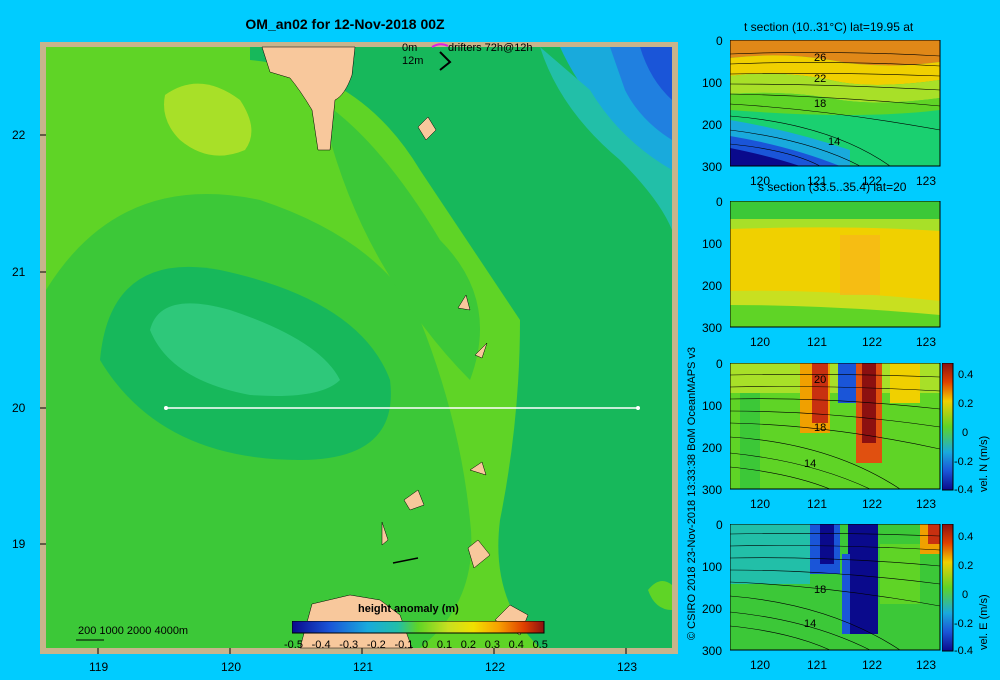  Describe the element at coordinates (413, 61) in the screenshot. I see `legend-12m: 12m` at that location.